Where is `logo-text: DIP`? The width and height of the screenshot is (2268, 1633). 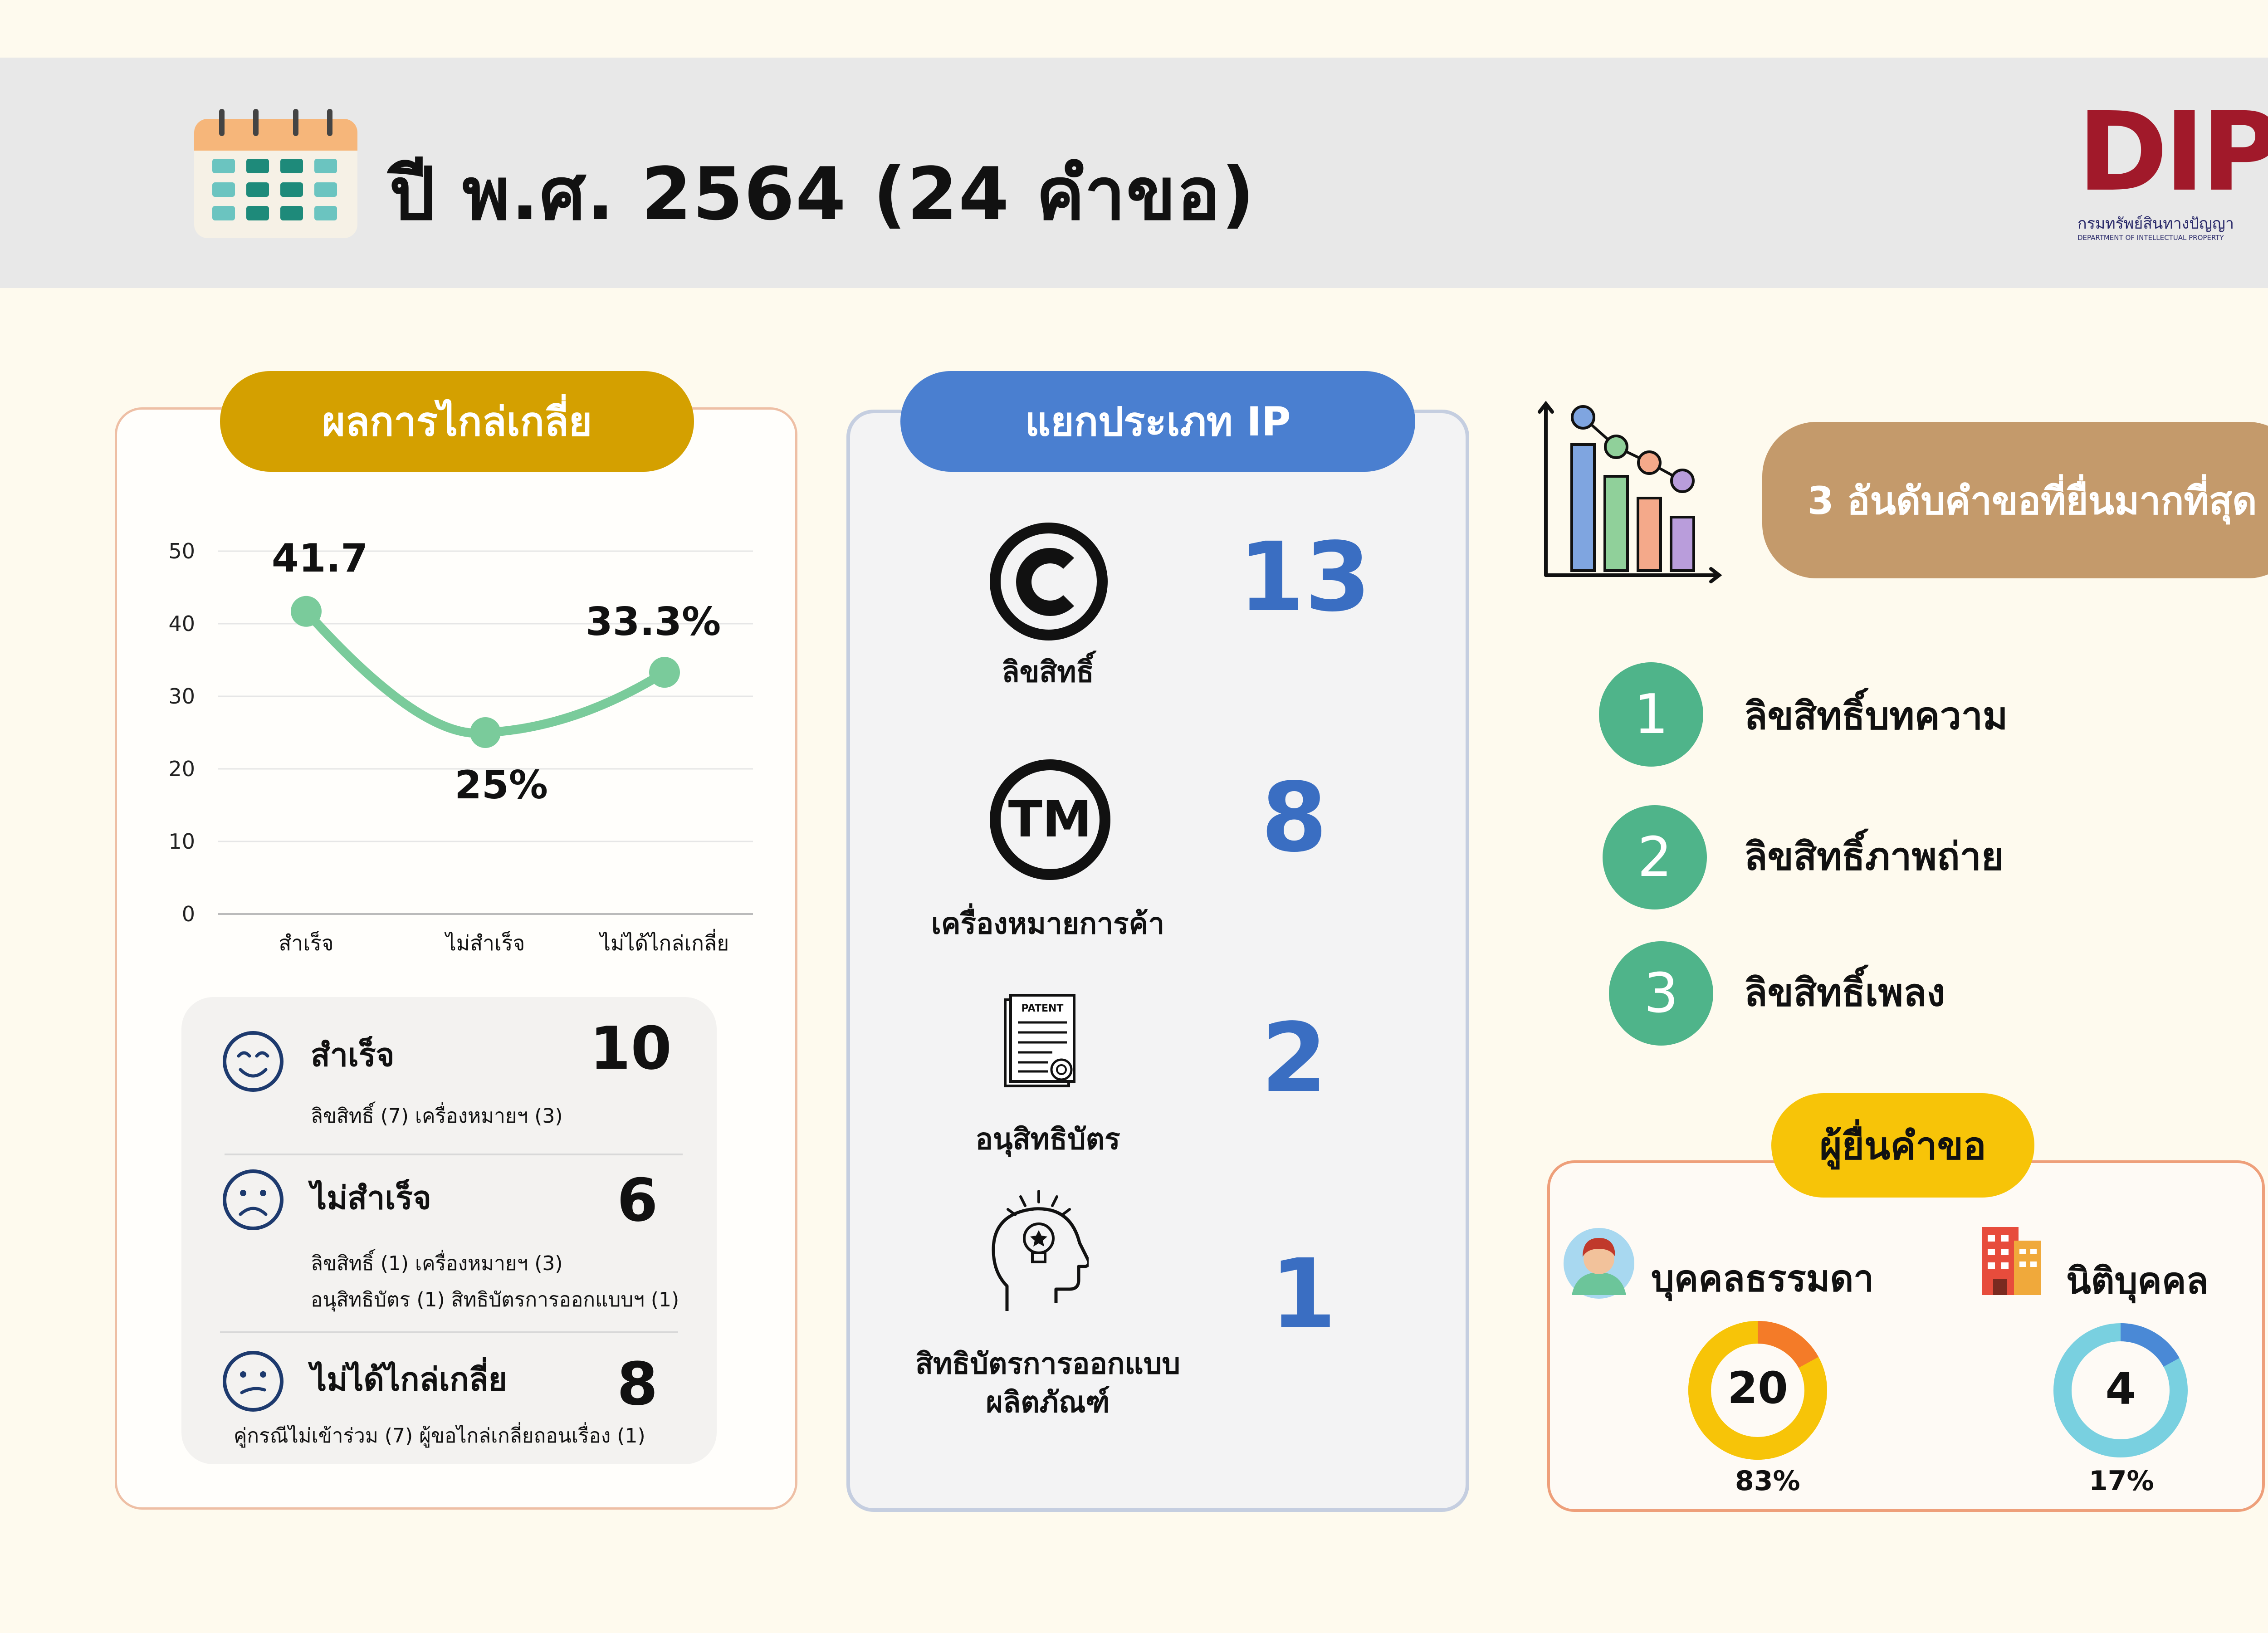 logo-text: DIP is located at coordinates (2173, 152).